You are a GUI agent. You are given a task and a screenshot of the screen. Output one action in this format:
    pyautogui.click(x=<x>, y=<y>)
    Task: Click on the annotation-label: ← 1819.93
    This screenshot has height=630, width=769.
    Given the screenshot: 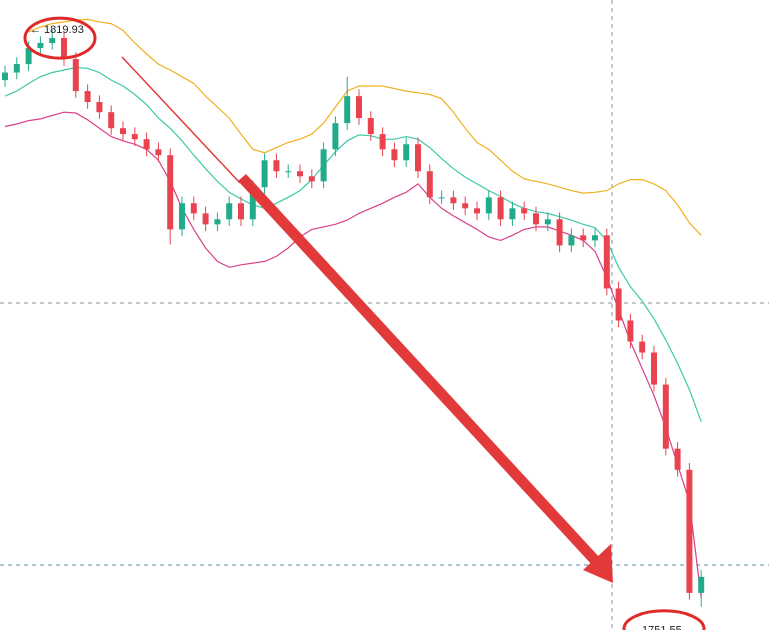 What is the action you would take?
    pyautogui.click(x=57, y=30)
    